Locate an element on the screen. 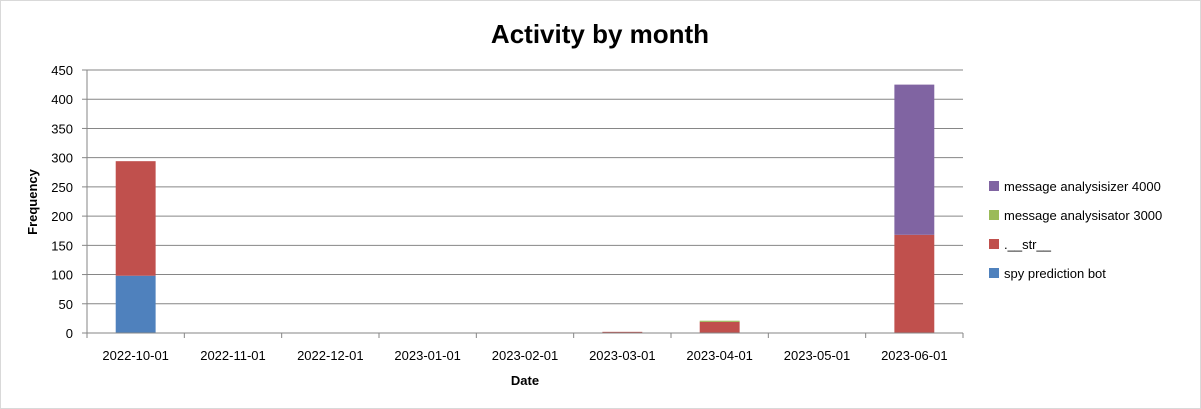 This screenshot has width=1201, height=409. legend-item-label: message analysisizer 4000 is located at coordinates (1082, 186).